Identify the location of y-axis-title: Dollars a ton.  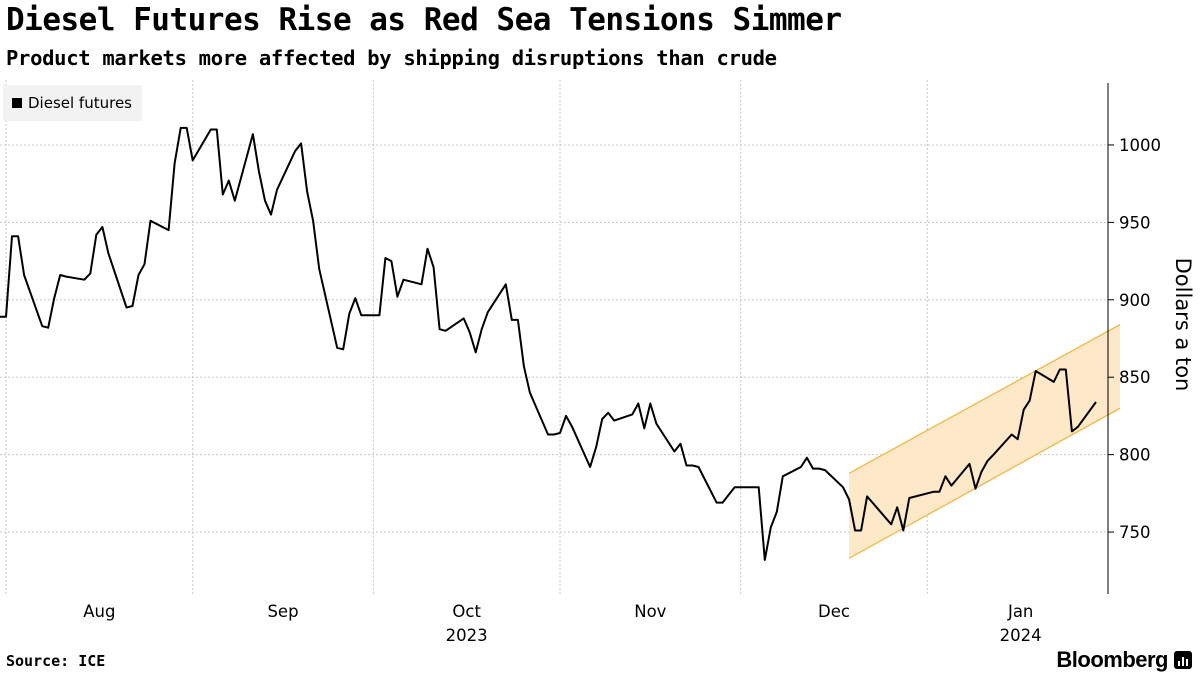
(1183, 325).